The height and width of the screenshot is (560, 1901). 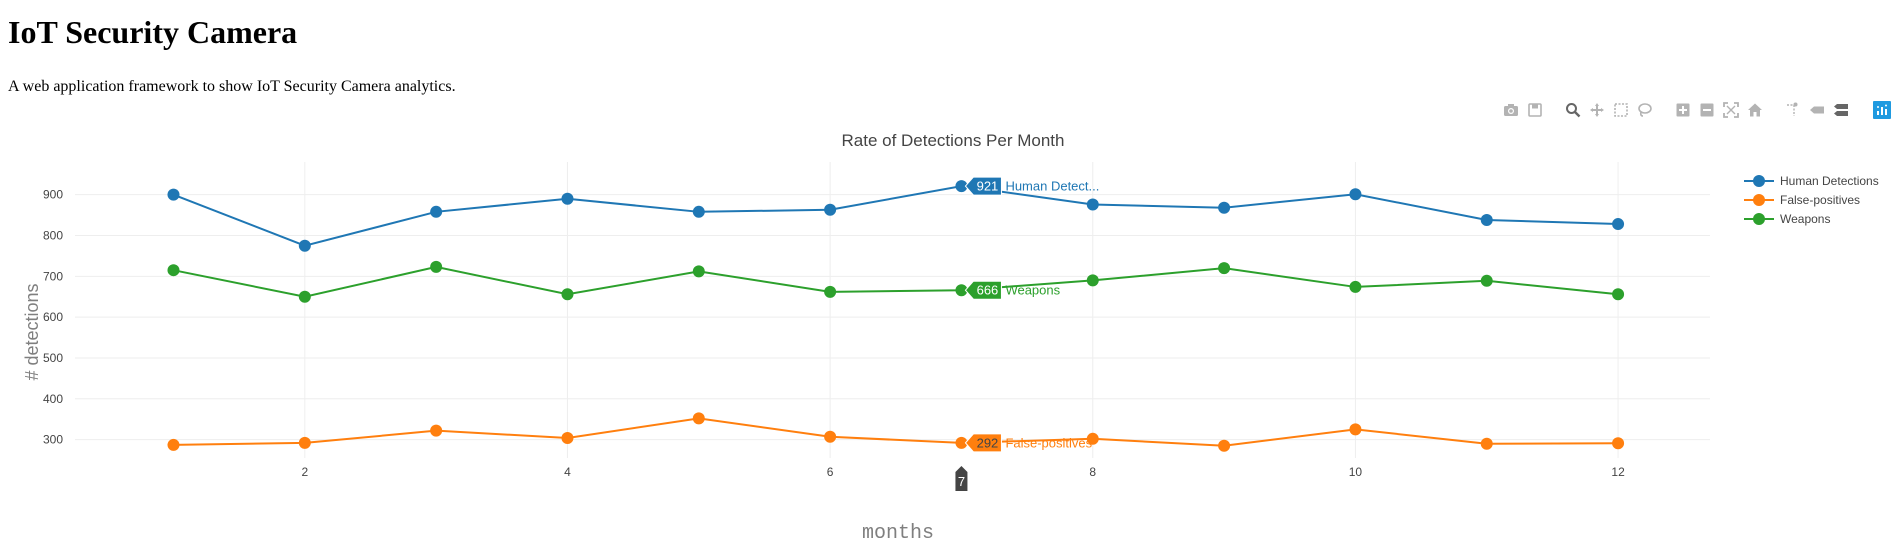 What do you see at coordinates (32, 331) in the screenshot?
I see `y-axis-label: # detections` at bounding box center [32, 331].